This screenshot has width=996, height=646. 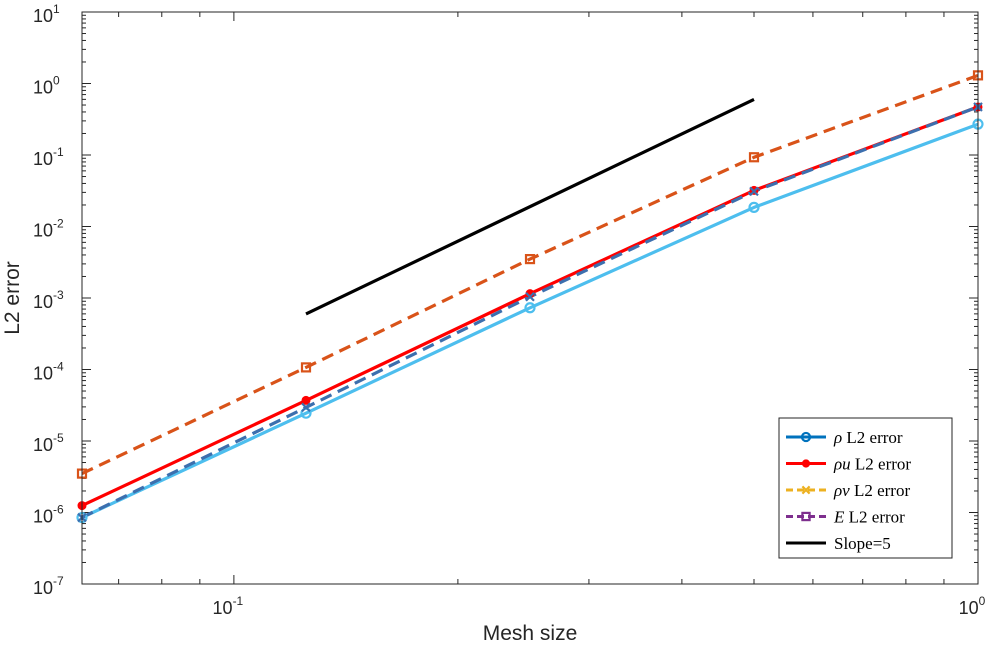 I want to click on y-tick-label: 10⁻¹, so click(x=48, y=157).